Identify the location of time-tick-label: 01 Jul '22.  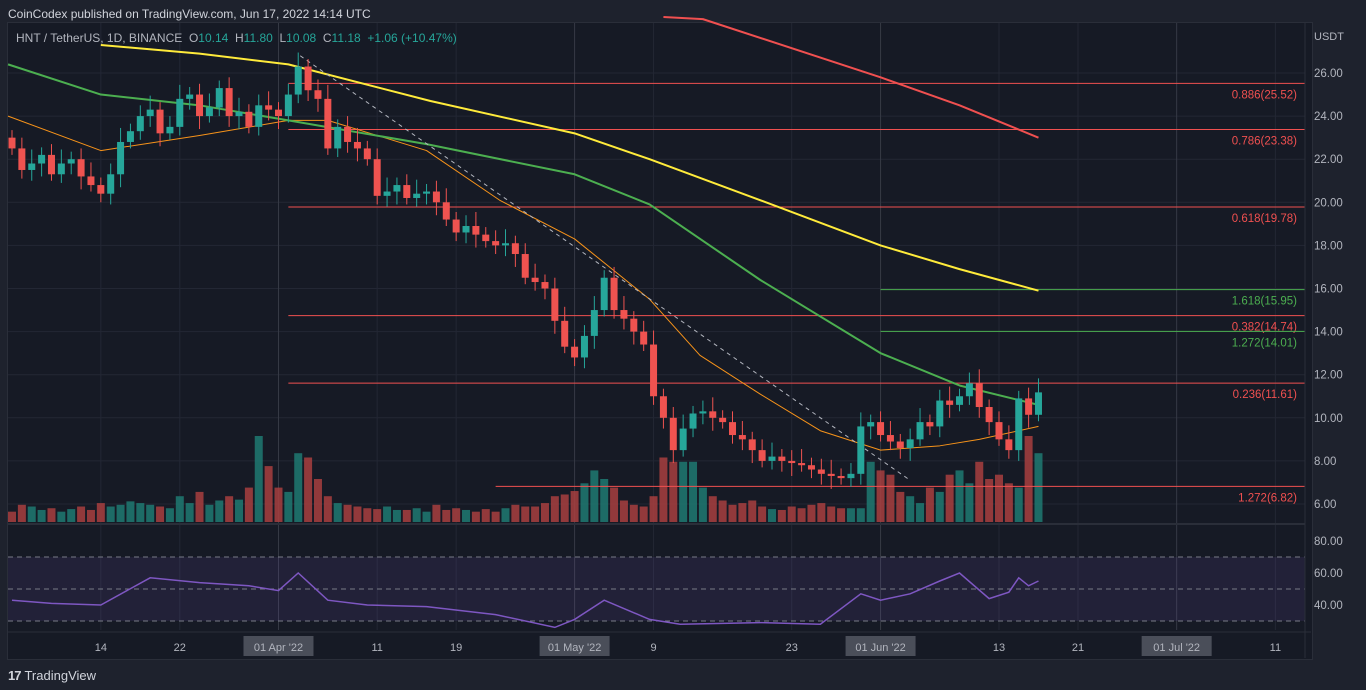
(1176, 648).